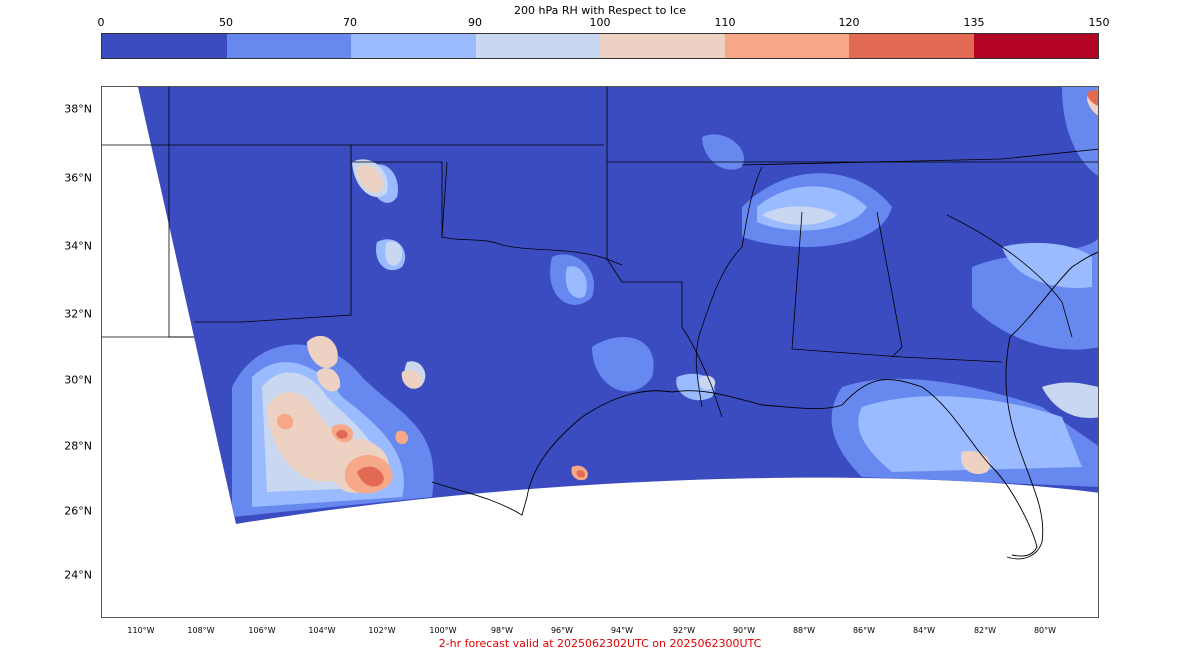 The height and width of the screenshot is (650, 1200). Describe the element at coordinates (273, 234) in the screenshot. I see `co-nm-border` at that location.